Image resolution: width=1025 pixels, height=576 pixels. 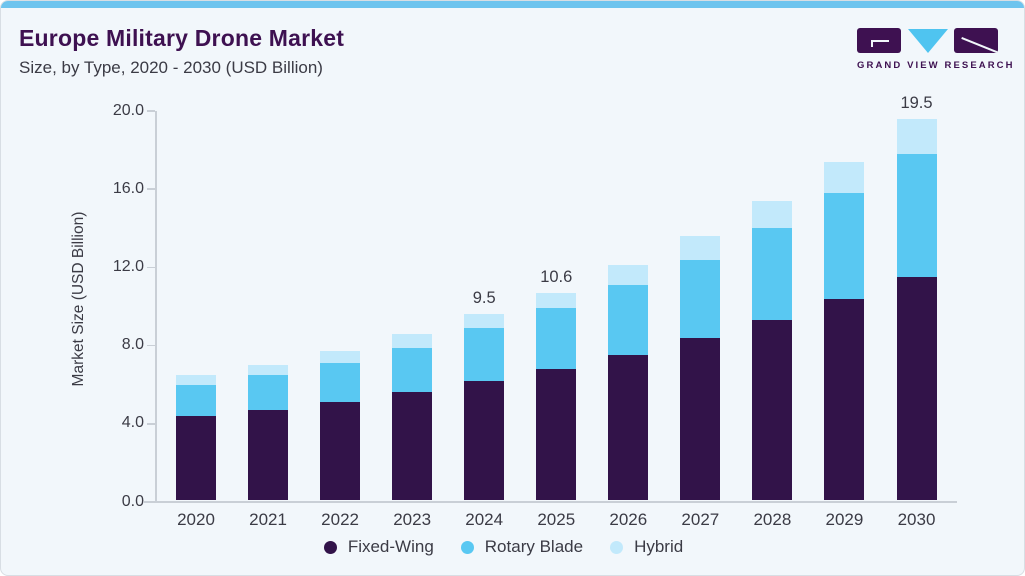 I want to click on bar-2030-hybrid, so click(x=916, y=136).